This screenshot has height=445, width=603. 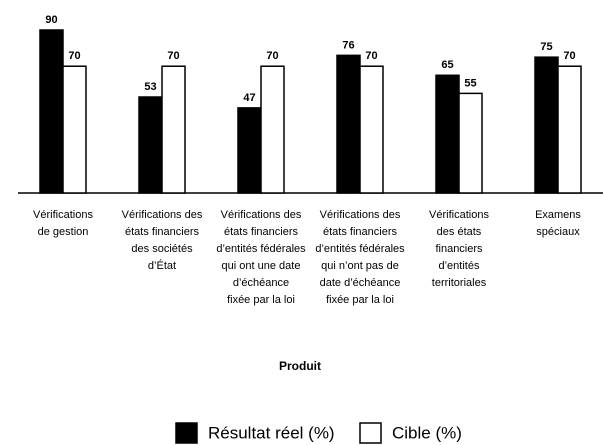 What do you see at coordinates (249, 98) in the screenshot?
I see `value-label: 47` at bounding box center [249, 98].